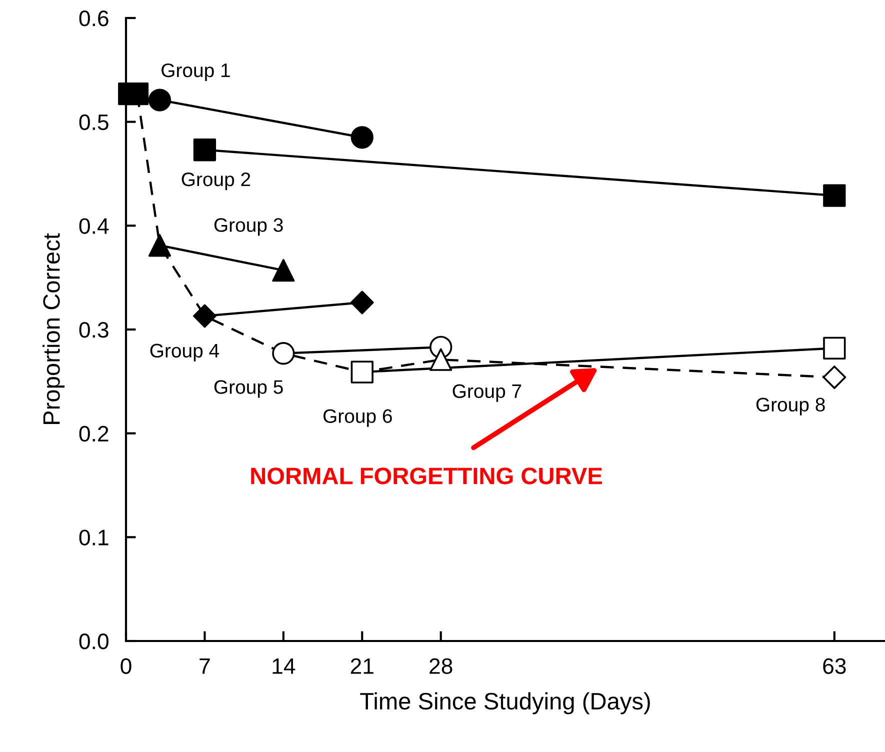 The height and width of the screenshot is (752, 885). I want to click on x-tick-label: 7, so click(205, 666).